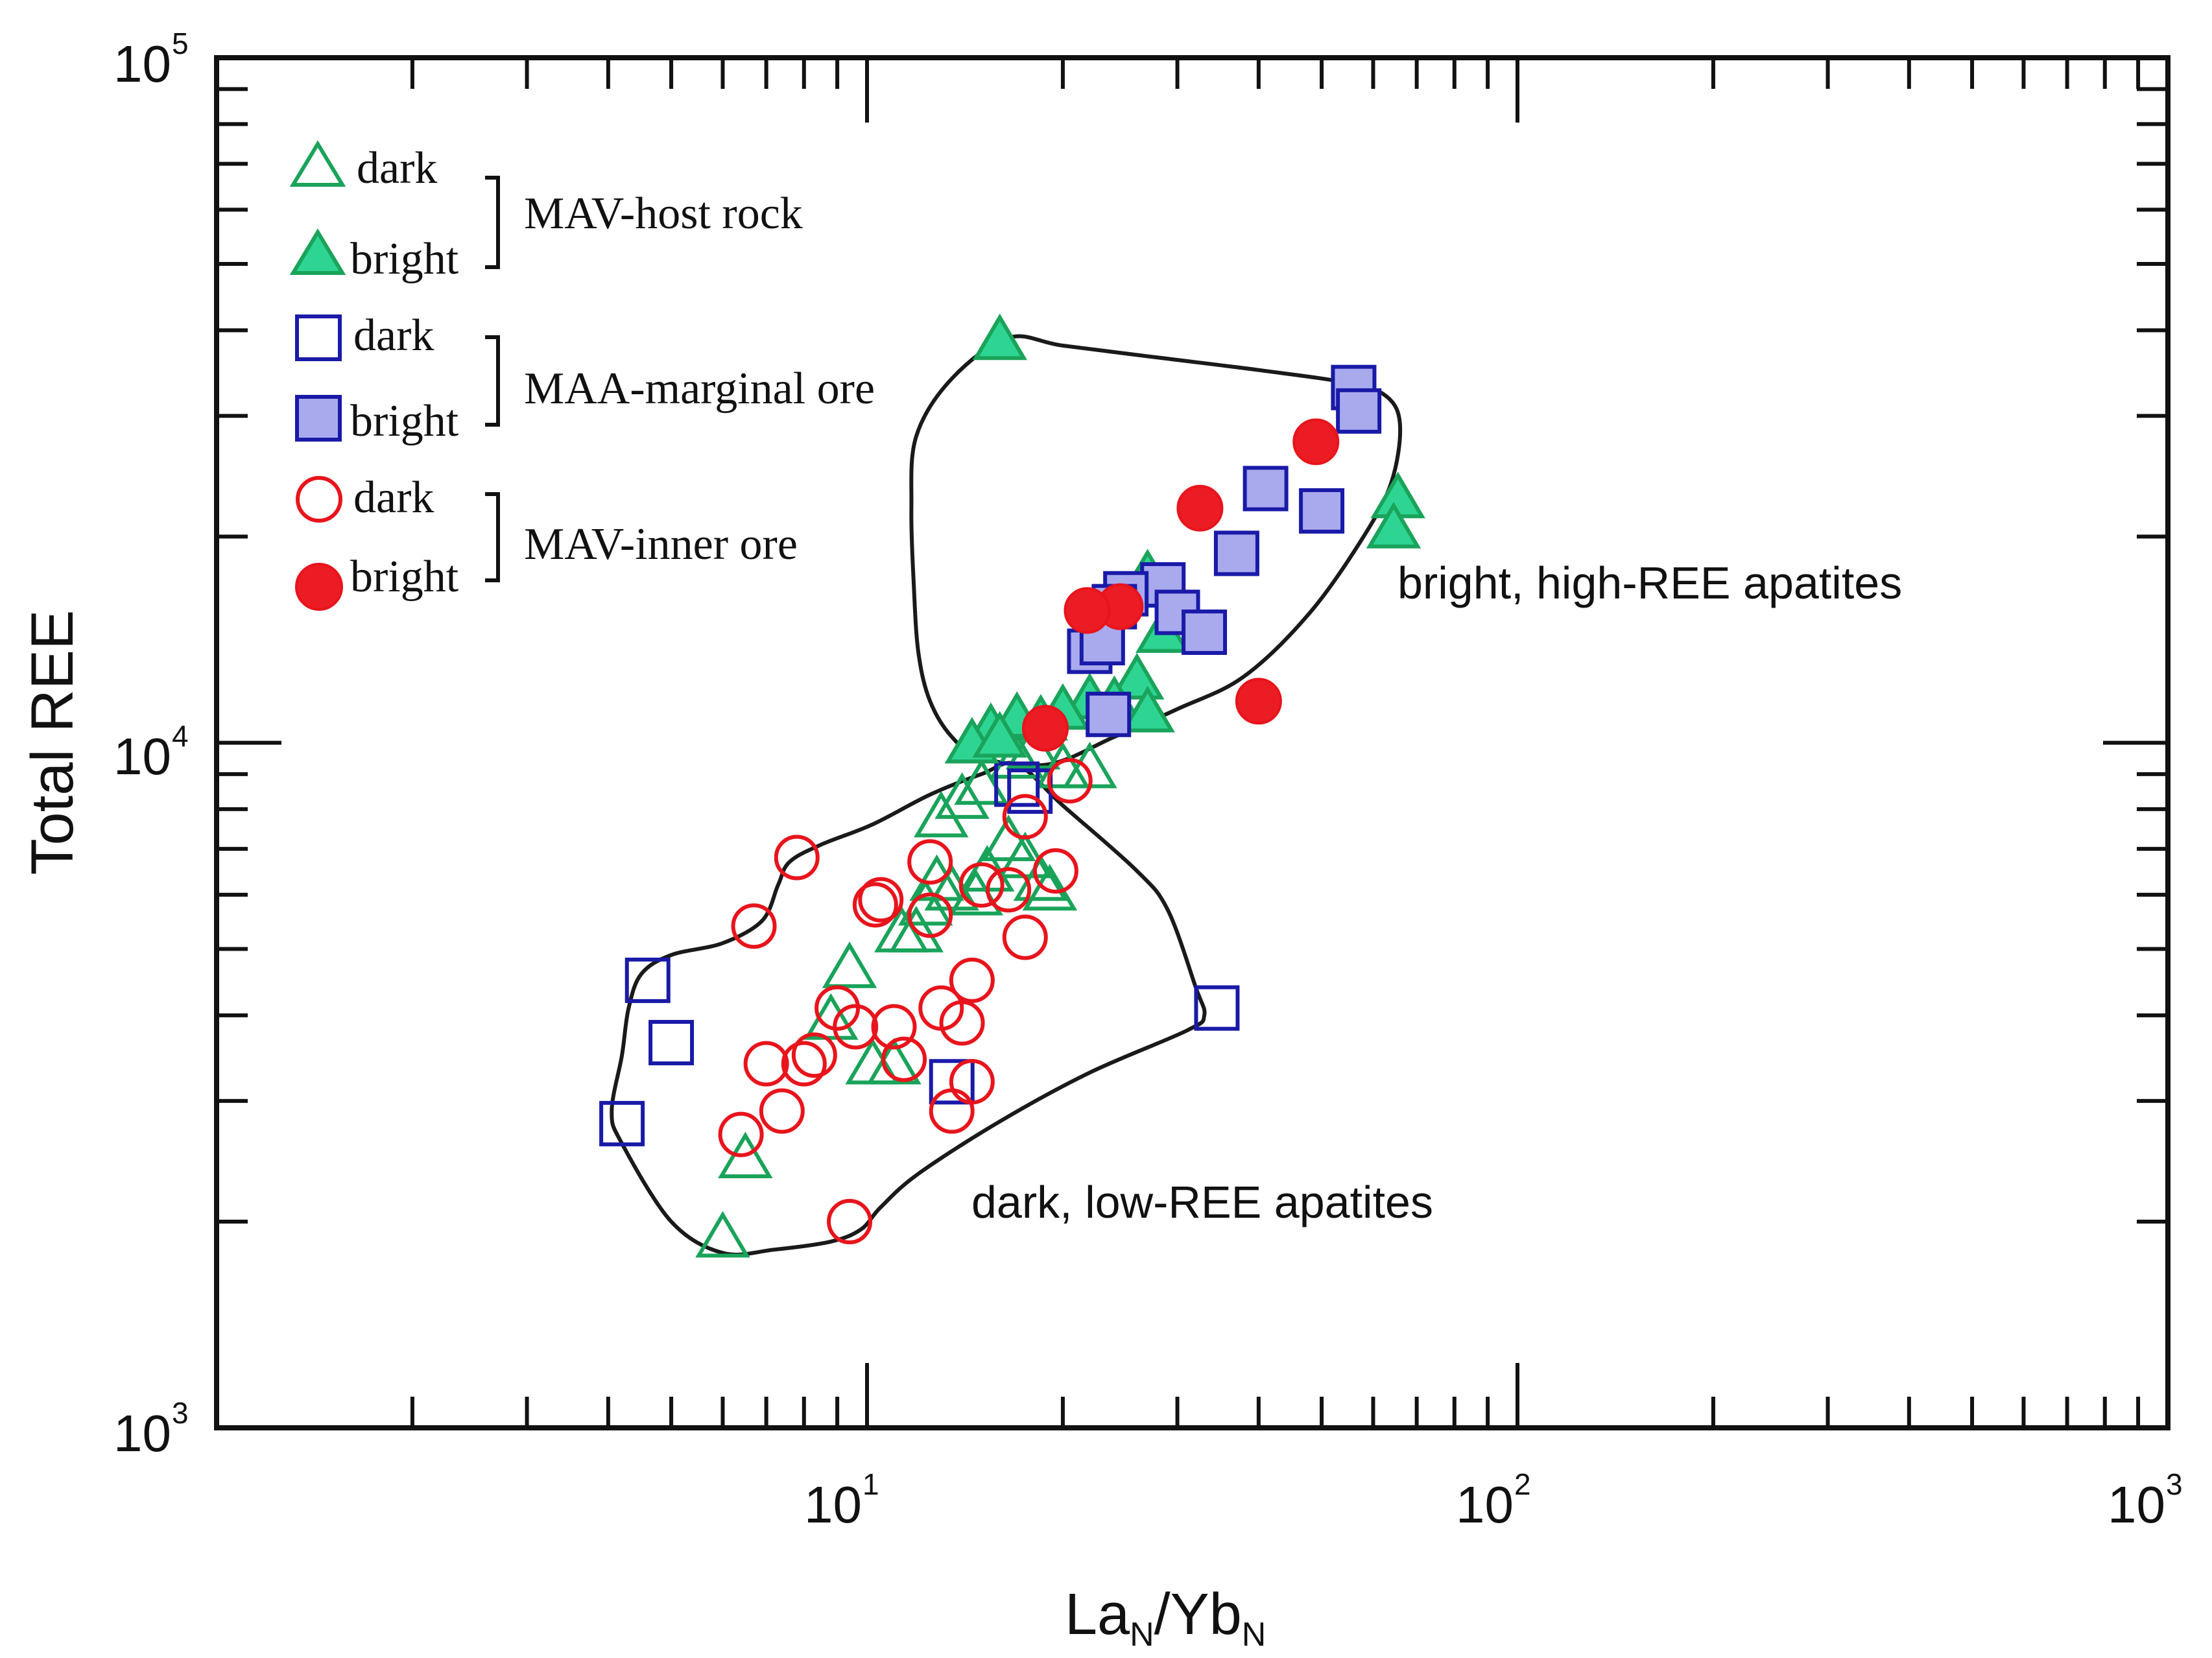  I want to click on legend-label-host-bright: bright, so click(404, 259).